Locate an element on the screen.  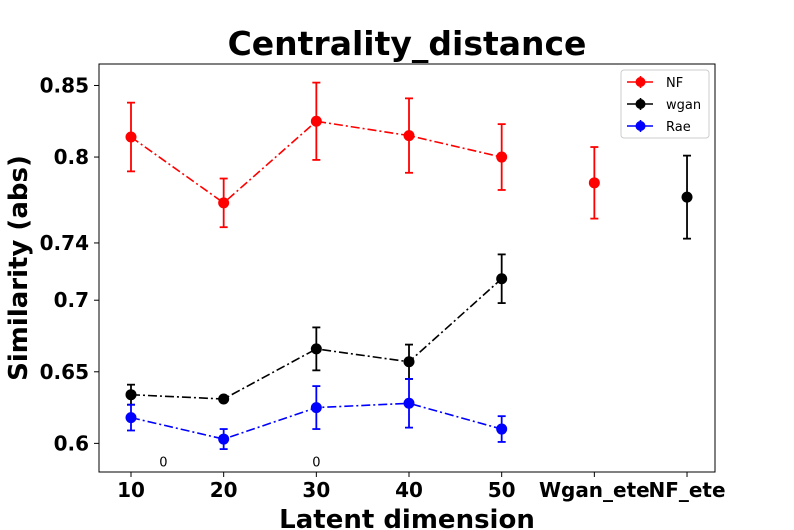
chart-title: Centrality_distance is located at coordinates (407, 43).